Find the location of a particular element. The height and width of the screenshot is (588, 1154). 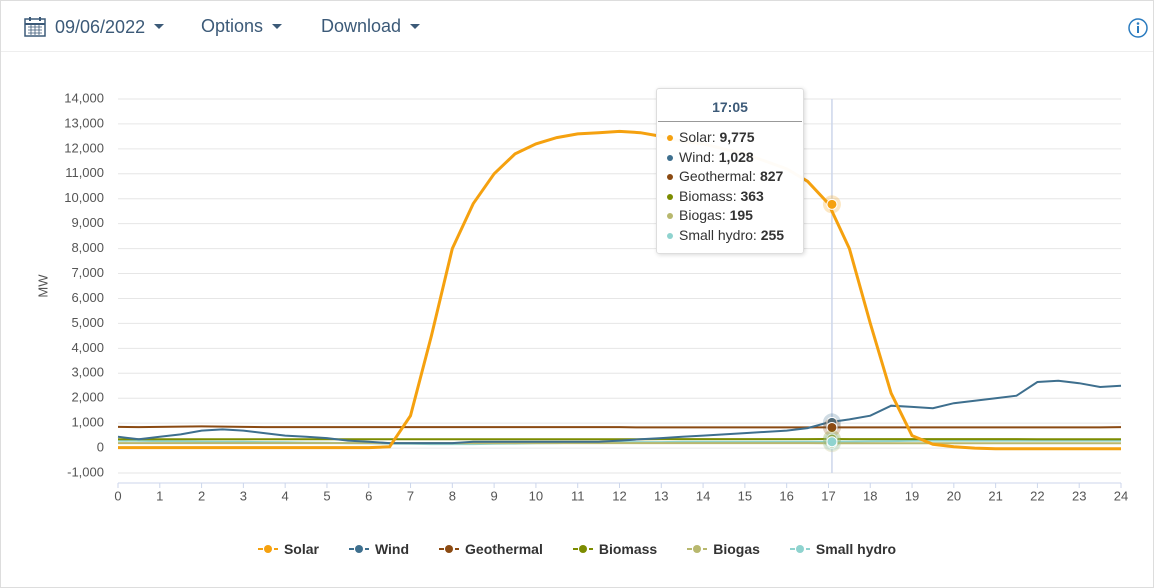

x-tick-label: 24 is located at coordinates (1121, 495).